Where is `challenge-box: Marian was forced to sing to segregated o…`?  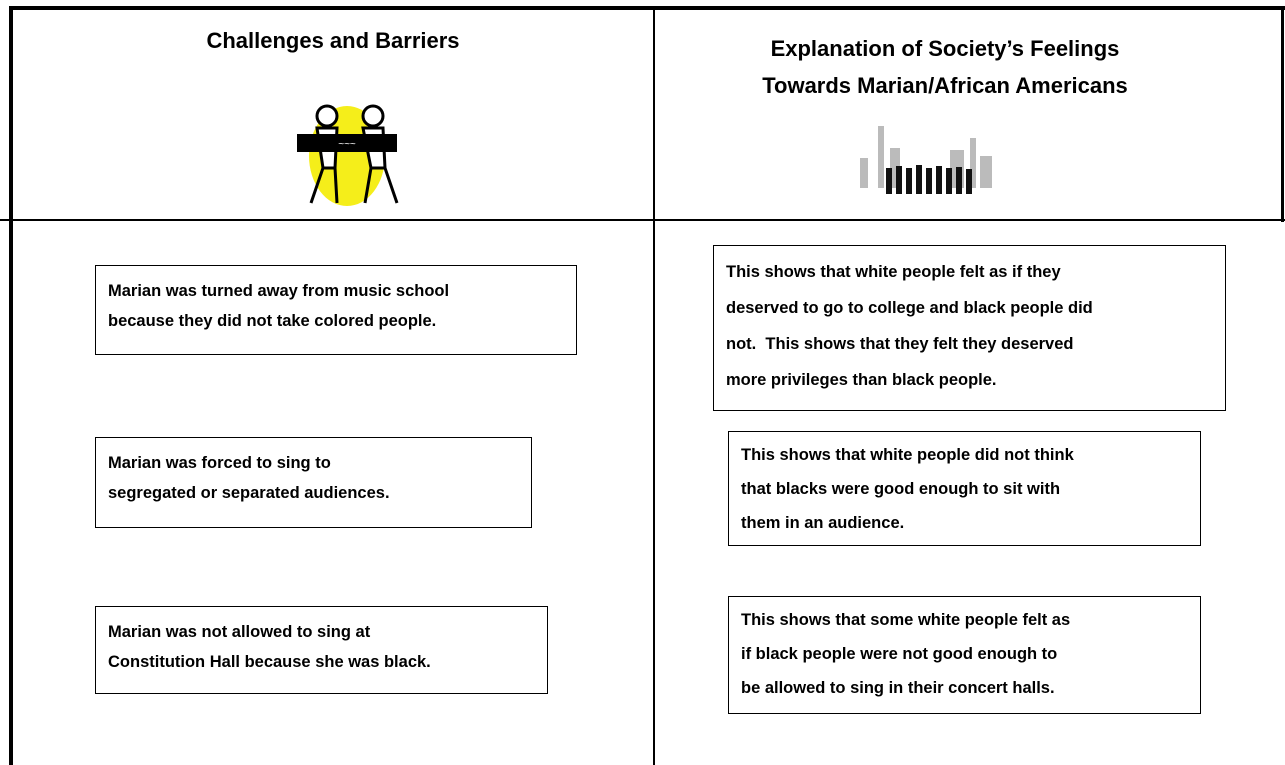
challenge-box: Marian was forced to sing to segregated o… is located at coordinates (313, 482).